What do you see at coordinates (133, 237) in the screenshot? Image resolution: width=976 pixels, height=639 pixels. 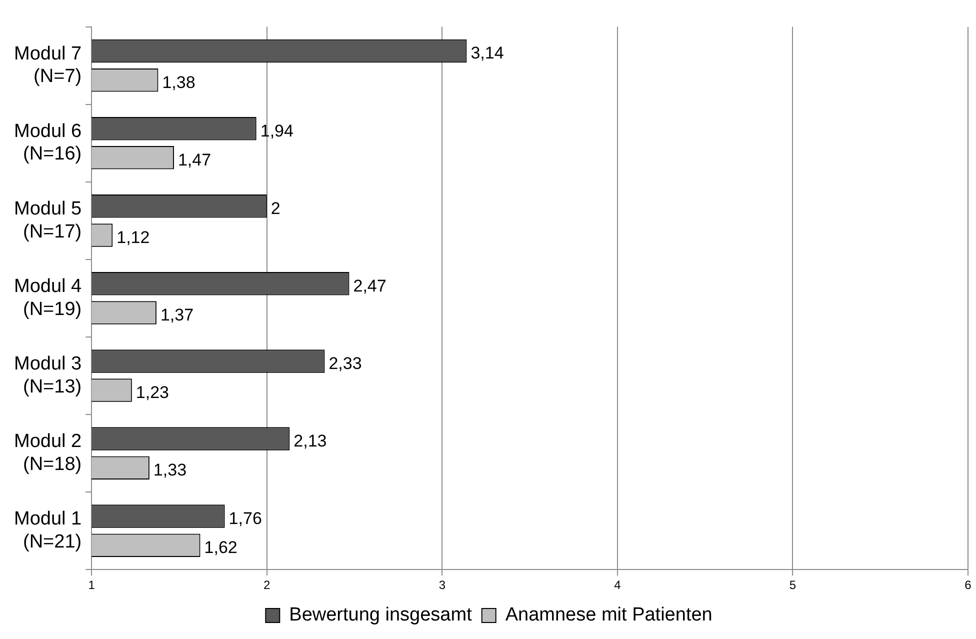 I see `data-label: 1,12` at bounding box center [133, 237].